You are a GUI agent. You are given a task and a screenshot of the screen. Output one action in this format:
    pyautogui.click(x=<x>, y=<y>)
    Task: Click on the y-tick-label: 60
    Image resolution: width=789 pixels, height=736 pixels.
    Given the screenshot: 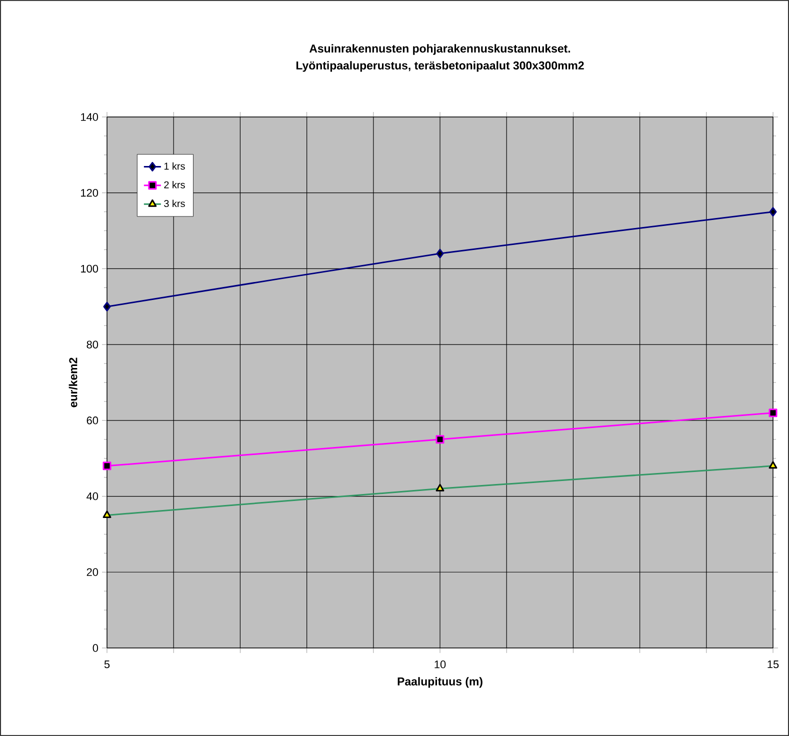 What is the action you would take?
    pyautogui.click(x=92, y=420)
    